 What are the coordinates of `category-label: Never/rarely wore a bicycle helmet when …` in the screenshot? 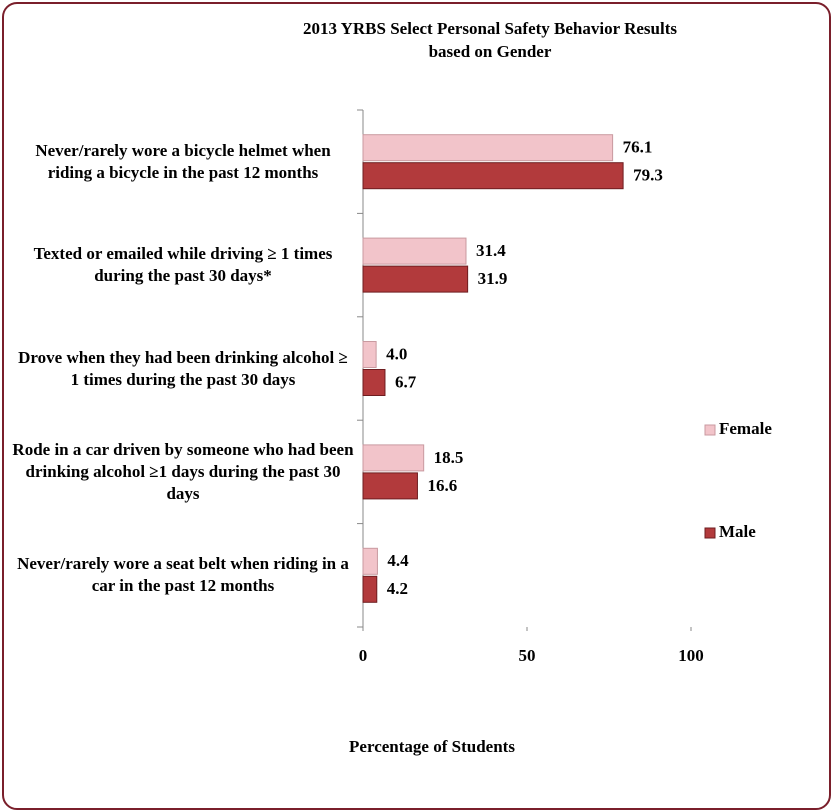 It's located at (183, 161).